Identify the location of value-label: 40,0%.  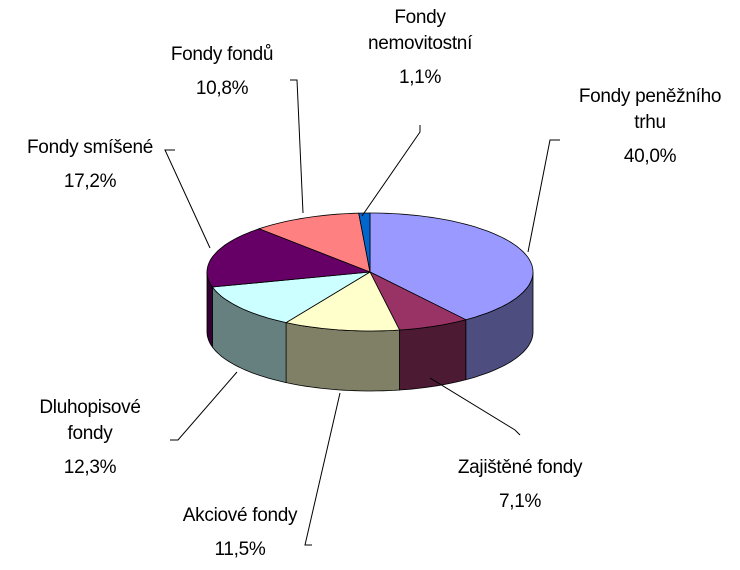
(650, 156).